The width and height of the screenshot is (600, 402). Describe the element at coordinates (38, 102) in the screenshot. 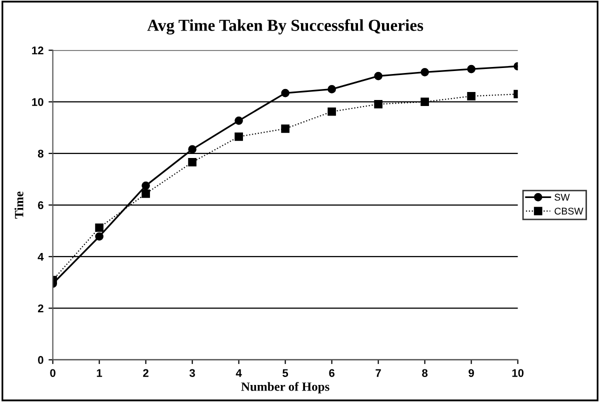

I see `y-tick-label: 10` at that location.